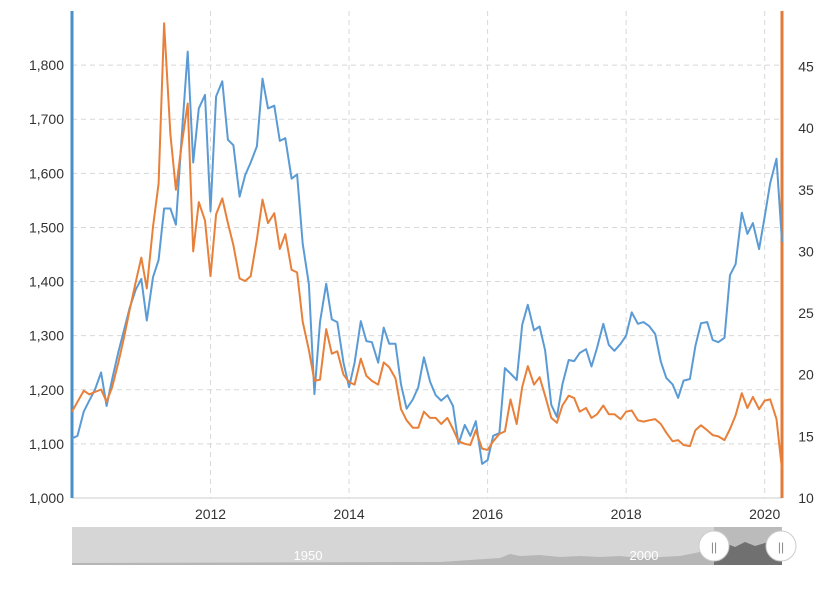 The width and height of the screenshot is (838, 591). What do you see at coordinates (46, 173) in the screenshot?
I see `y-left-tick-label: 1,600` at bounding box center [46, 173].